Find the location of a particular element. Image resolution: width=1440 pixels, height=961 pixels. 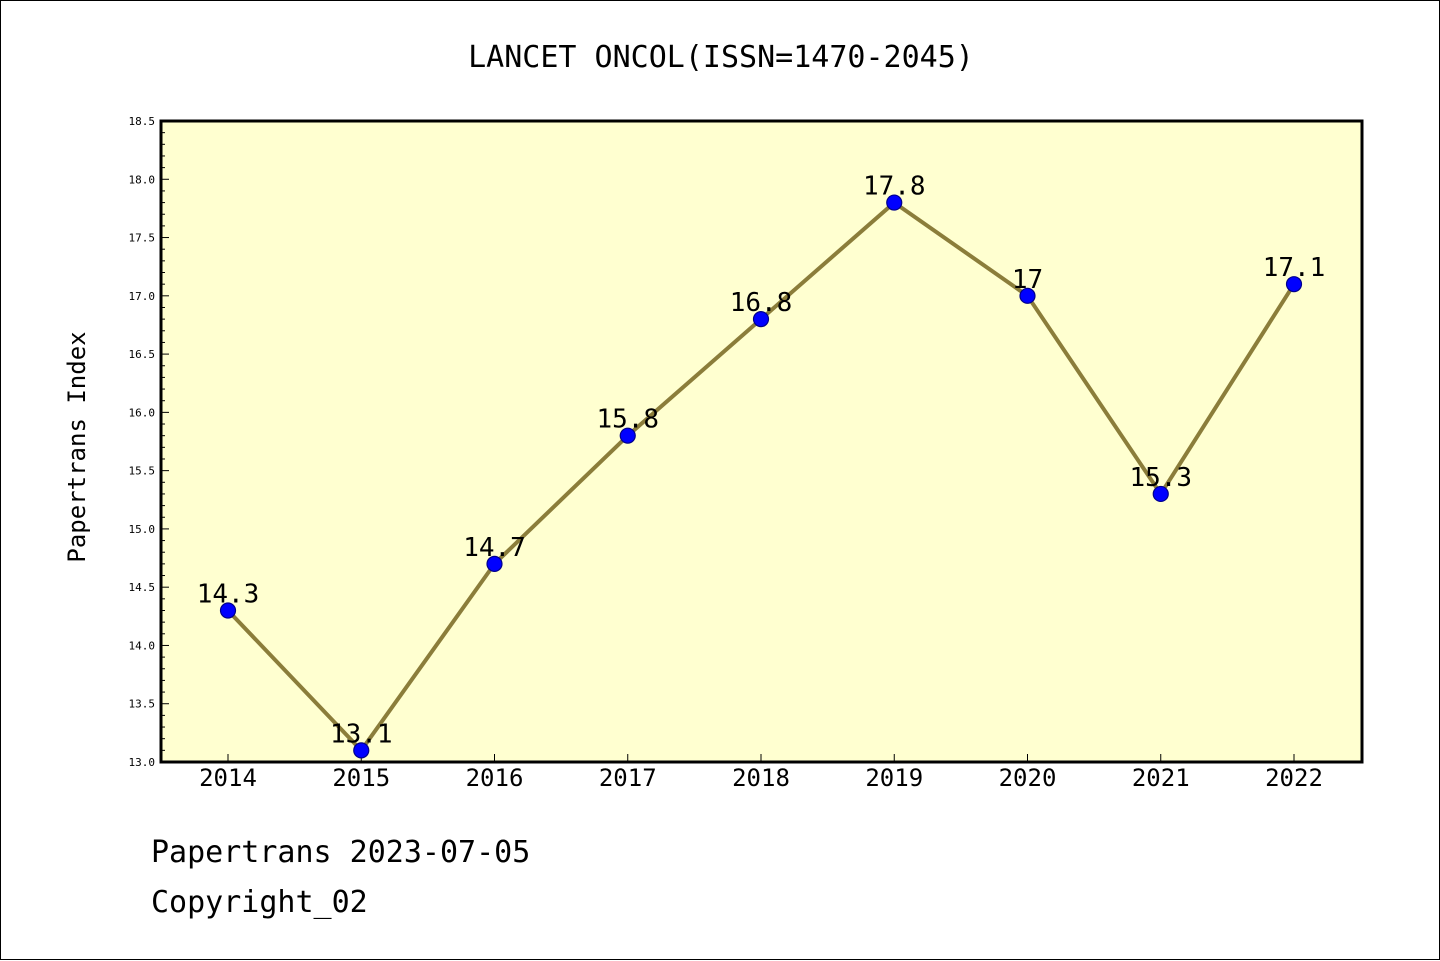

data-label: 17.8 is located at coordinates (894, 187).